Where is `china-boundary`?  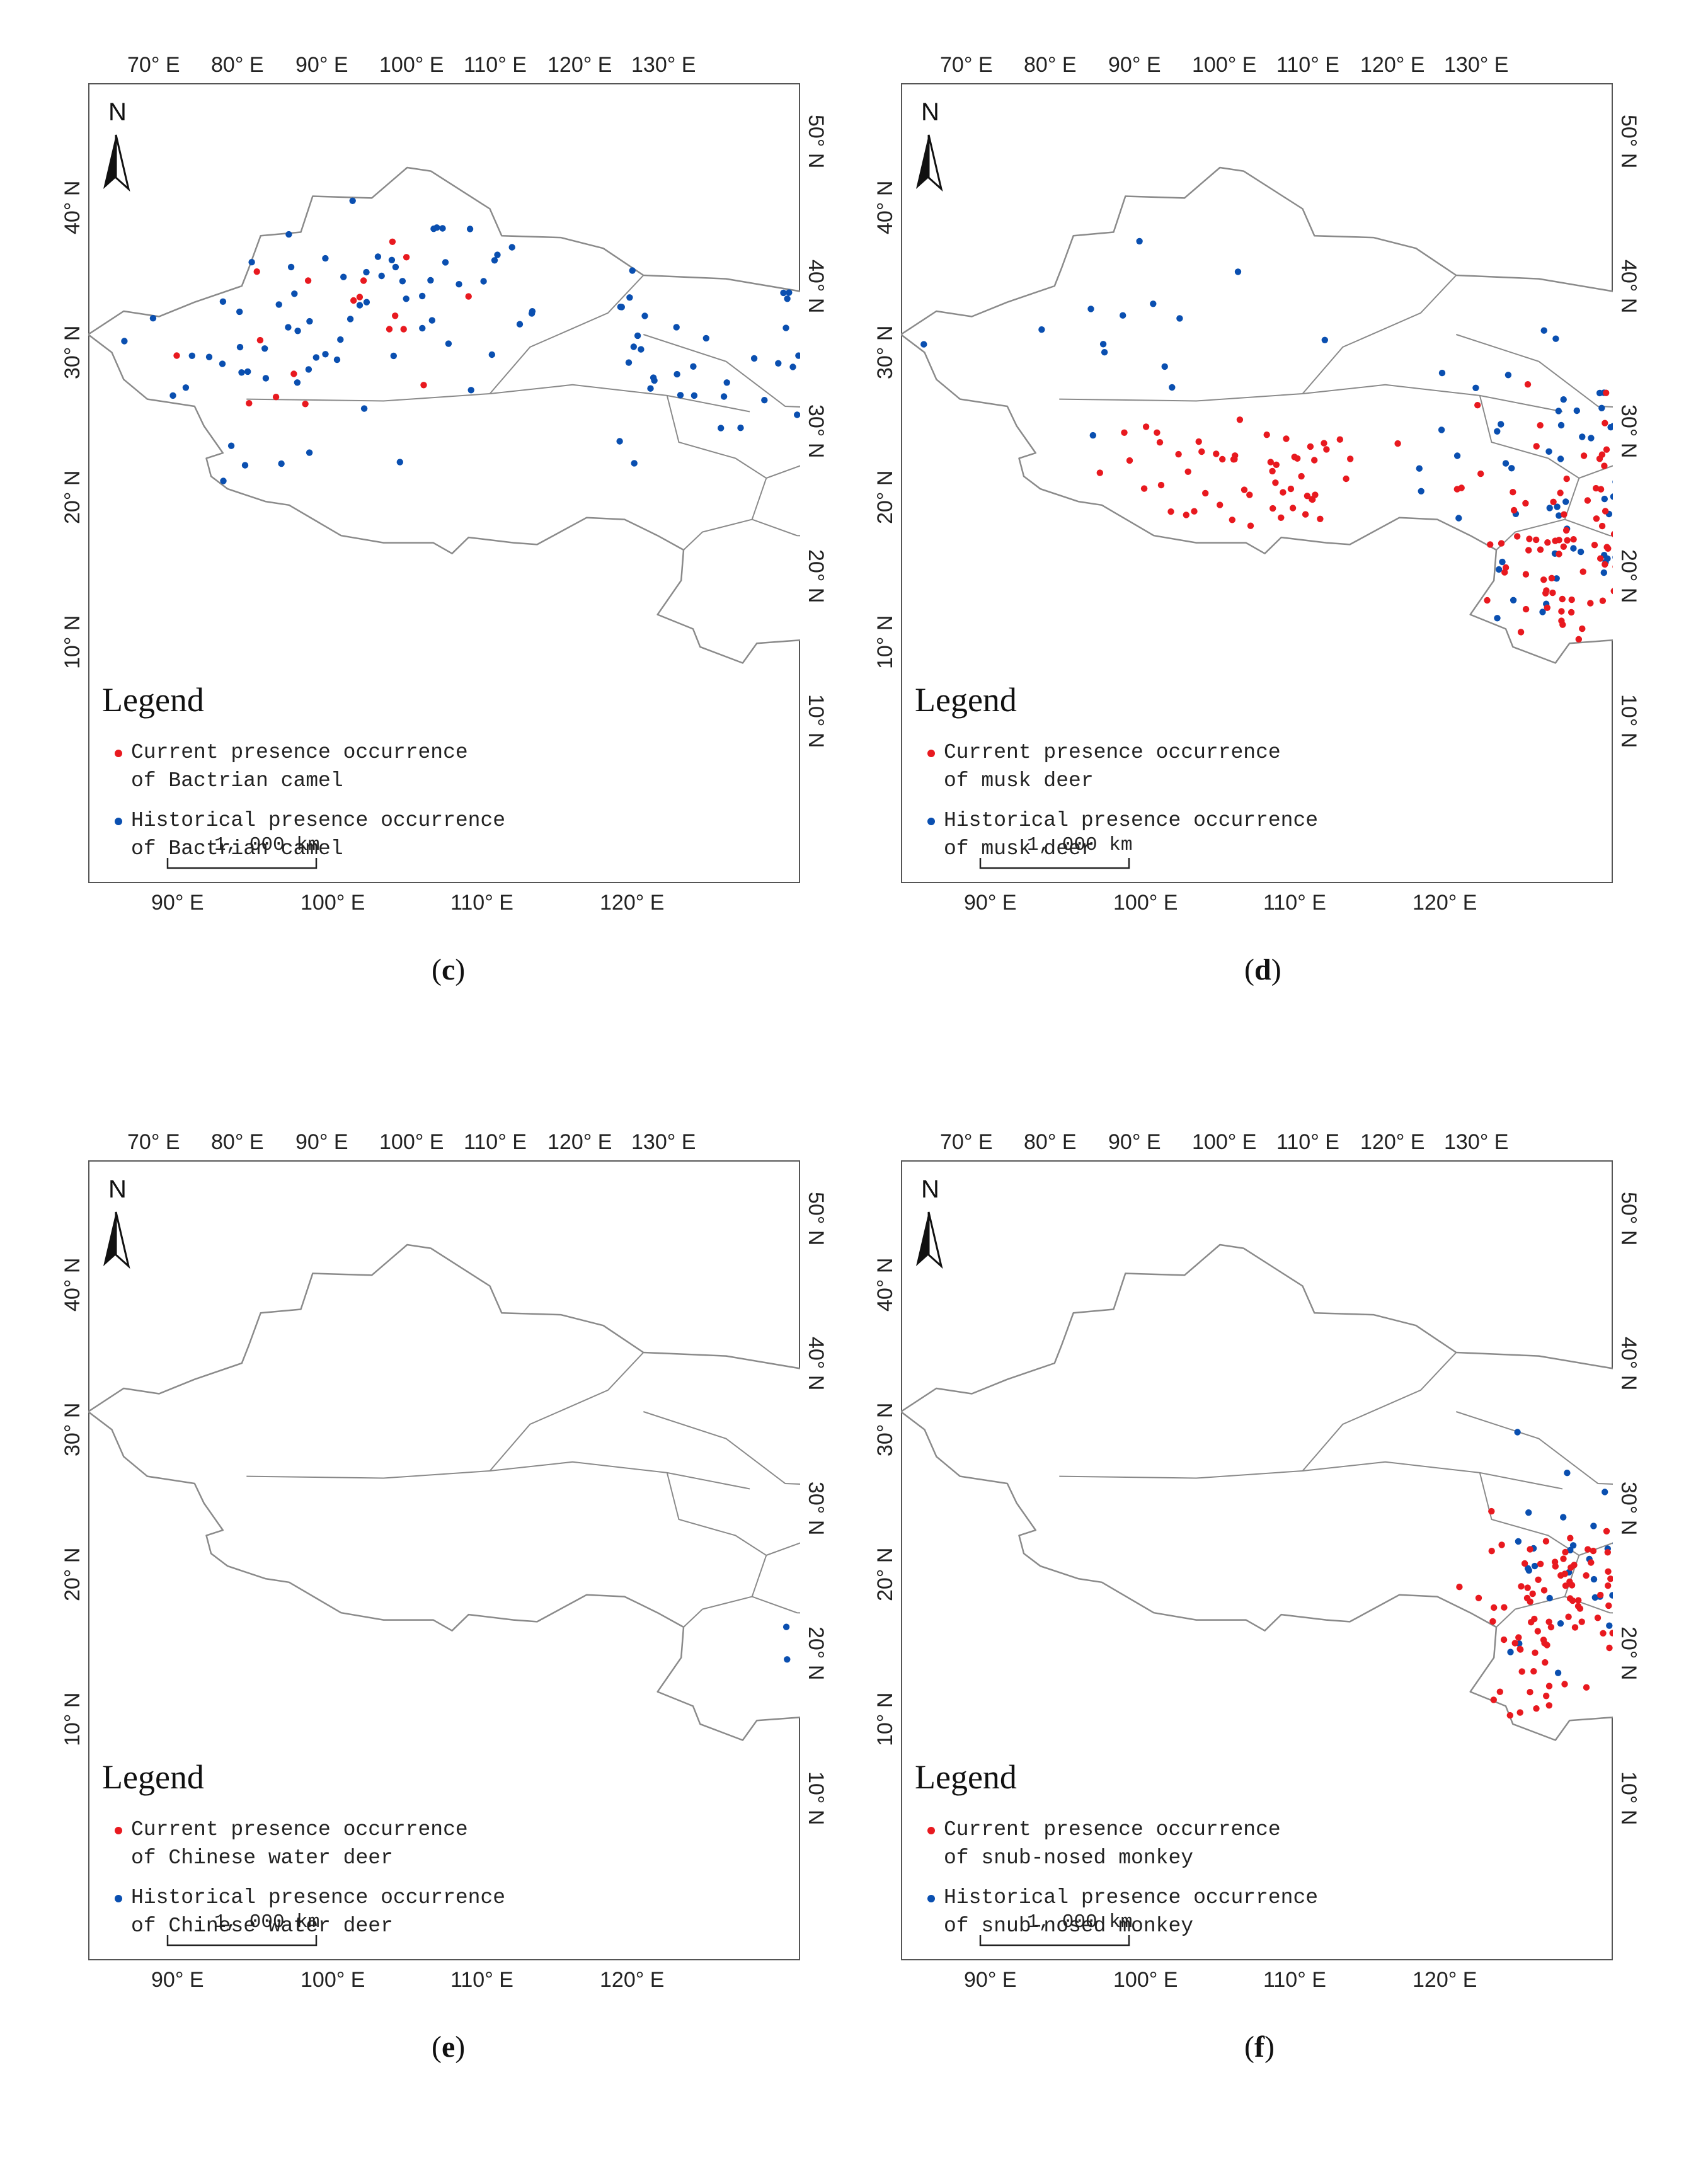 china-boundary is located at coordinates (1257, 415).